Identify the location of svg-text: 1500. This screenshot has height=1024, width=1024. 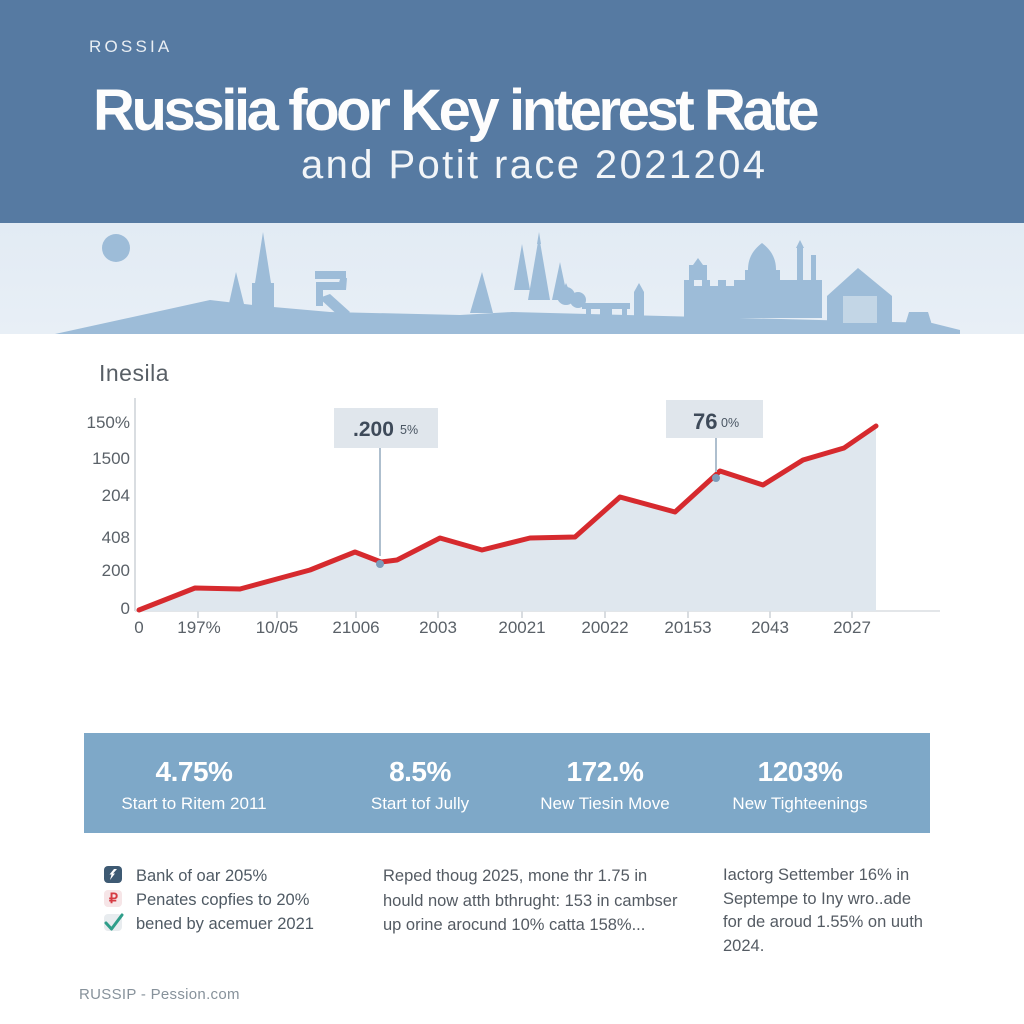
(111, 458).